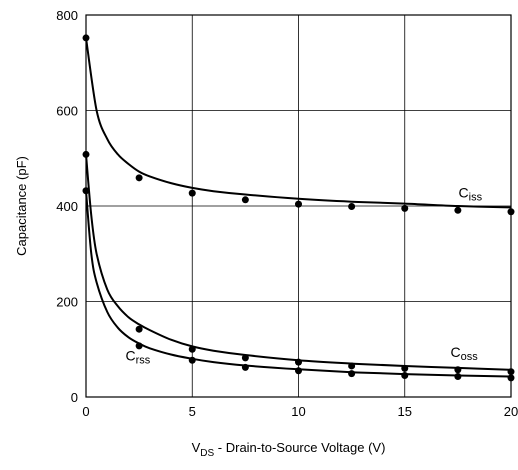  I want to click on series-label-ciss: Ciss, so click(471, 193).